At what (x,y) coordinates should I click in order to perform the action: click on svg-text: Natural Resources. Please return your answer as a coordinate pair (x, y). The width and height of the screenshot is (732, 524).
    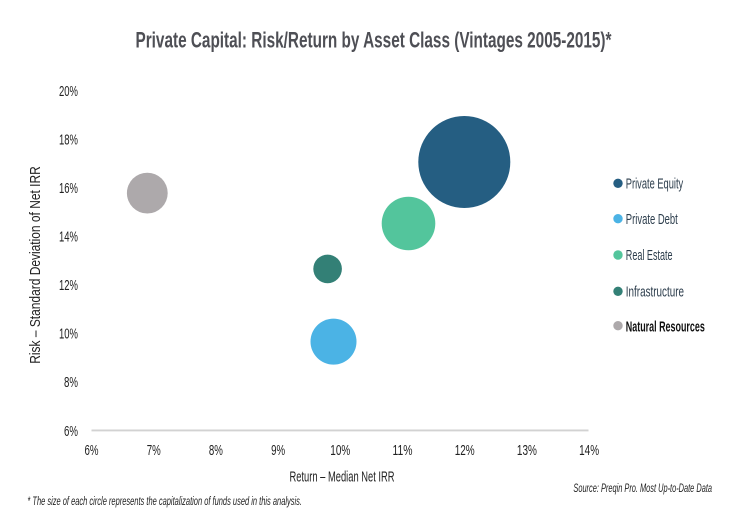
    Looking at the image, I should click on (665, 327).